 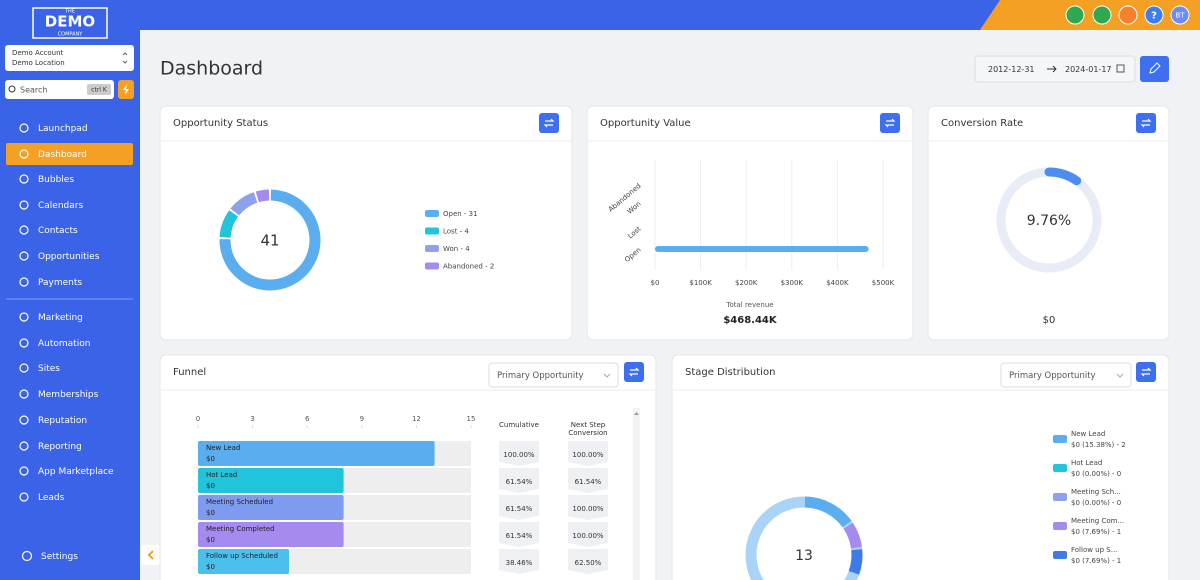 I want to click on dropdown-caret, so click(x=1120, y=375).